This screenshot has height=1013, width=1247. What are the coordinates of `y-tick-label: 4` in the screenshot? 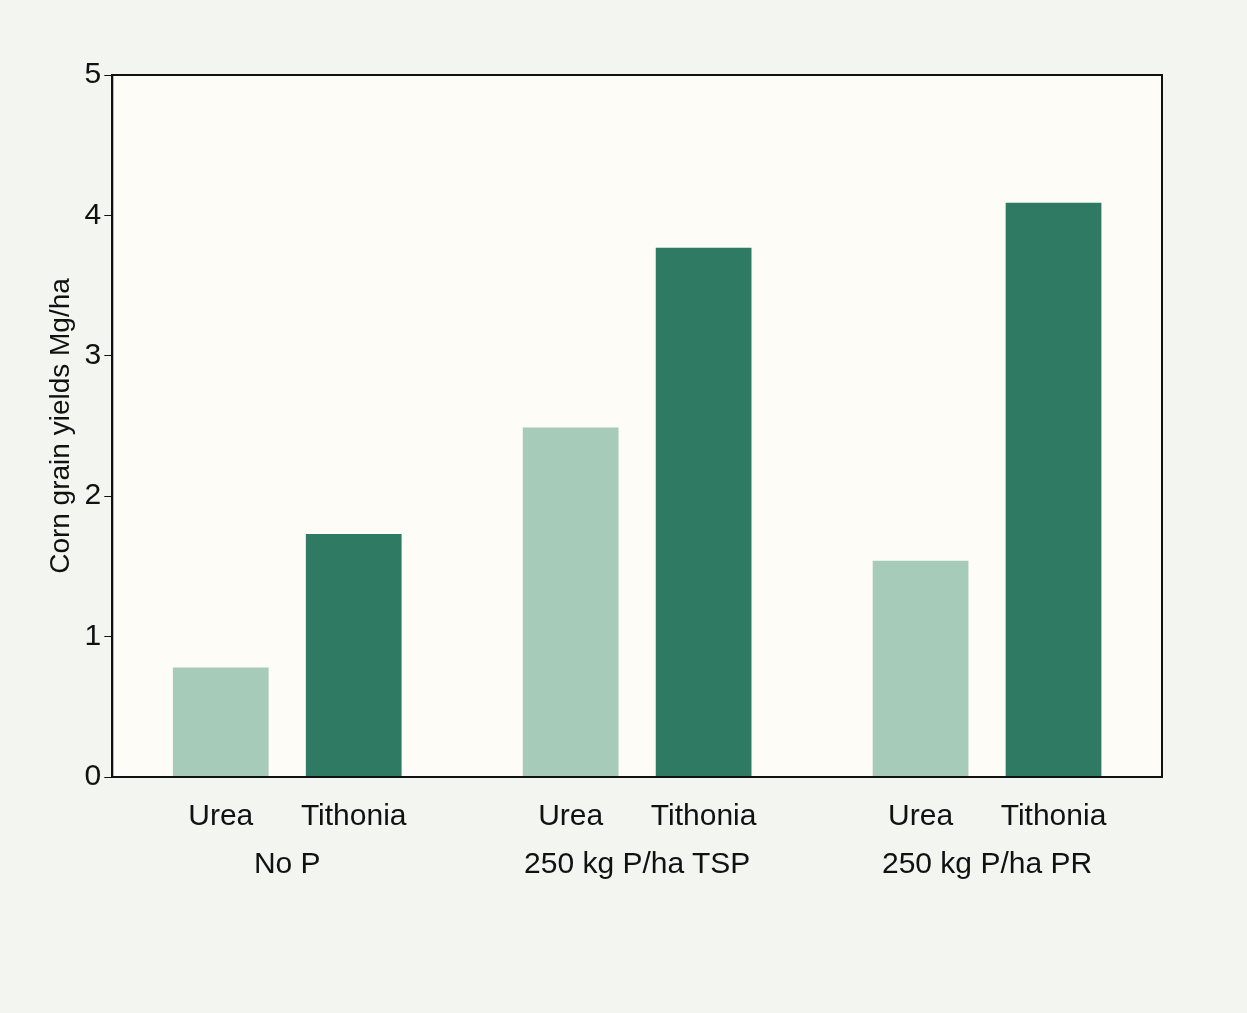 It's located at (93, 213).